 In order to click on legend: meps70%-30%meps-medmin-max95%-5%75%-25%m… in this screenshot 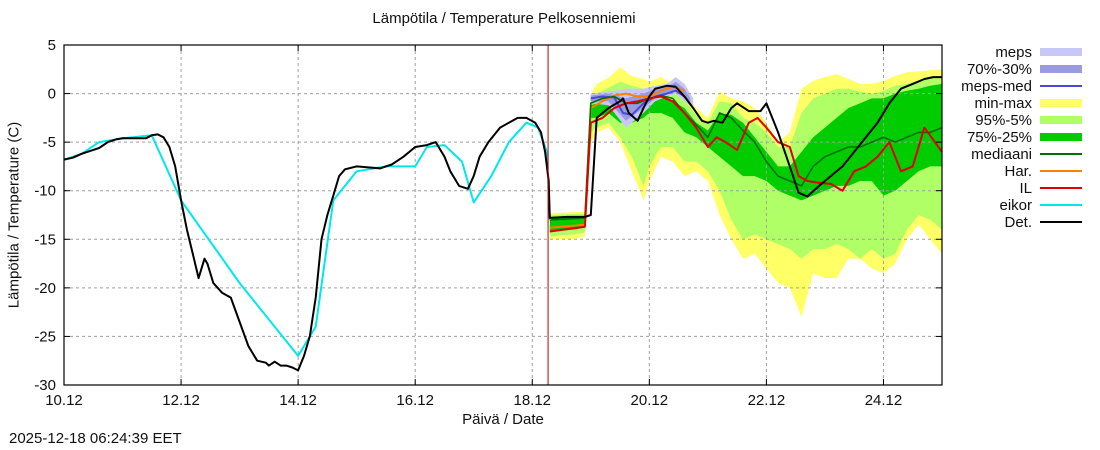, I will do `click(1021, 137)`.